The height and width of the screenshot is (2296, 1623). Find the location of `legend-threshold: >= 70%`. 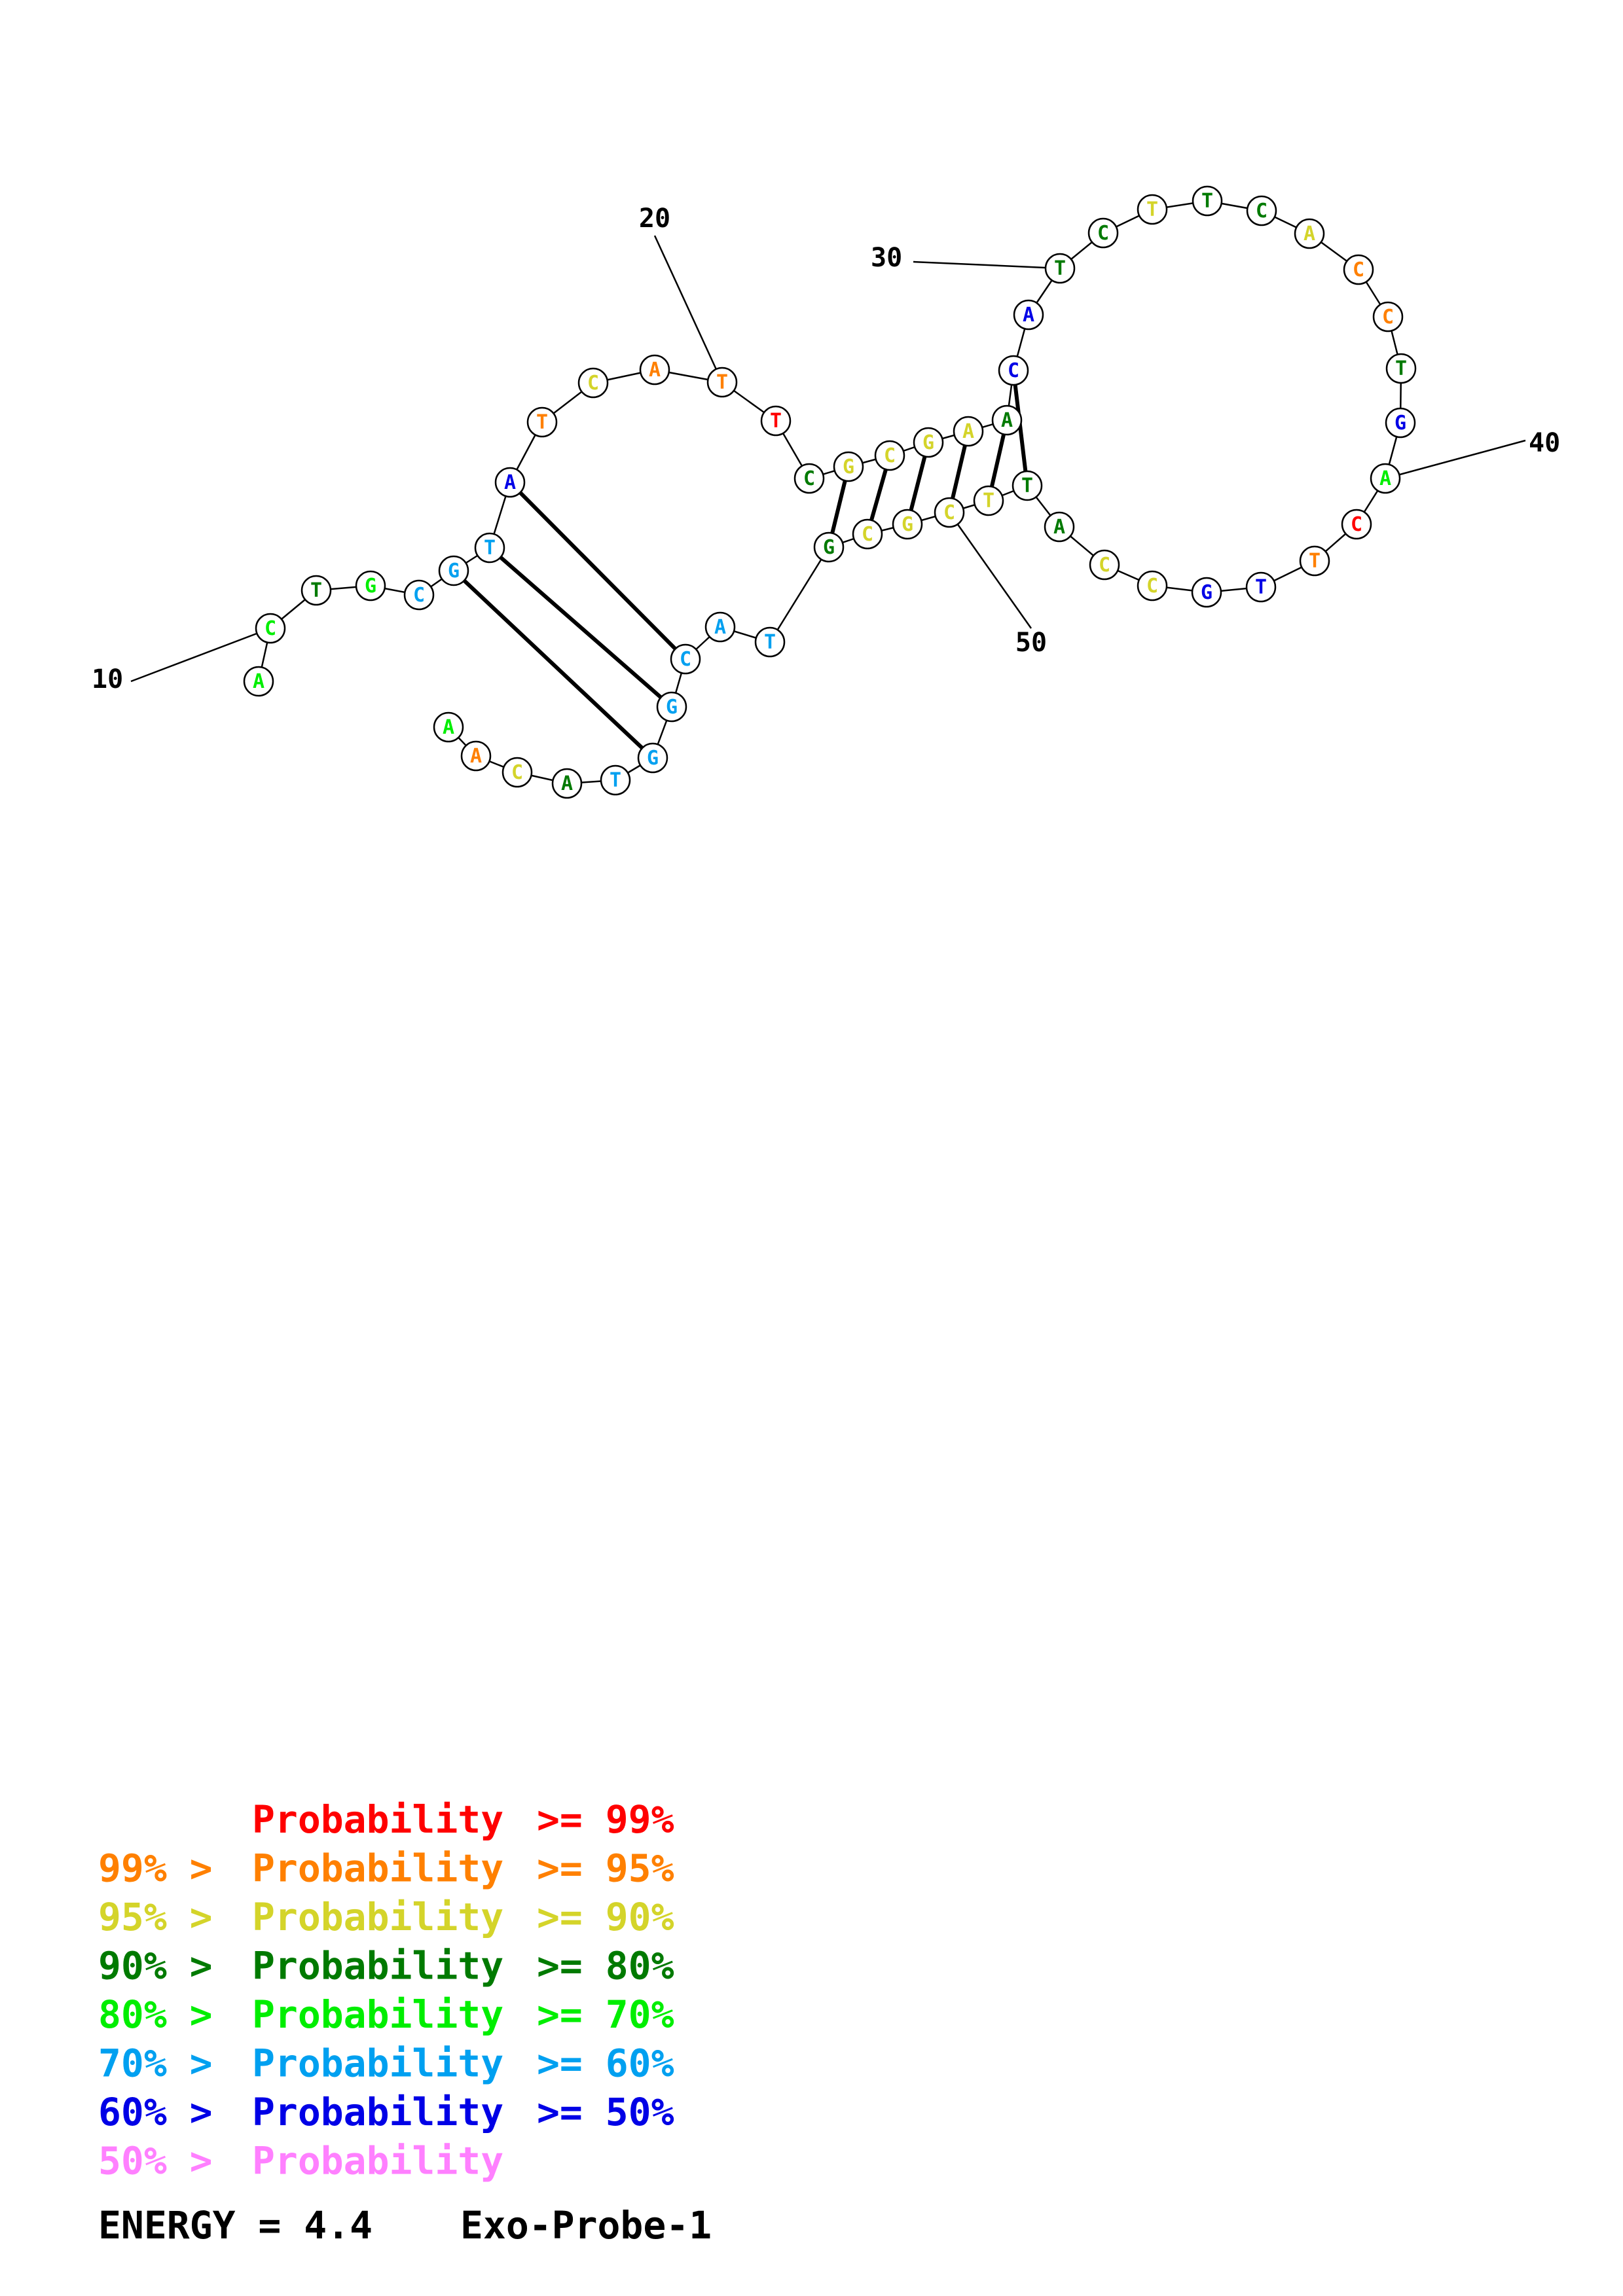

legend-threshold: >= 70% is located at coordinates (605, 2014).